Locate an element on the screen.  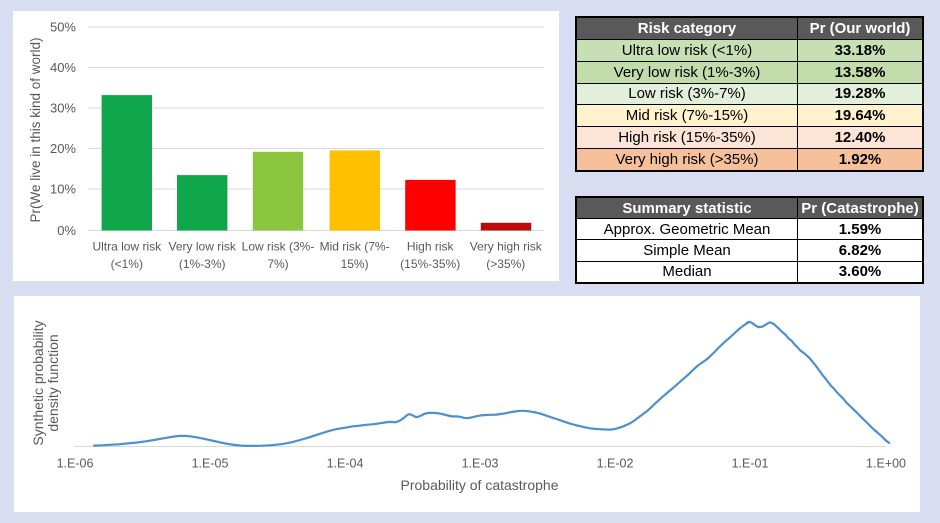
svg-text: 40% is located at coordinates (63, 67).